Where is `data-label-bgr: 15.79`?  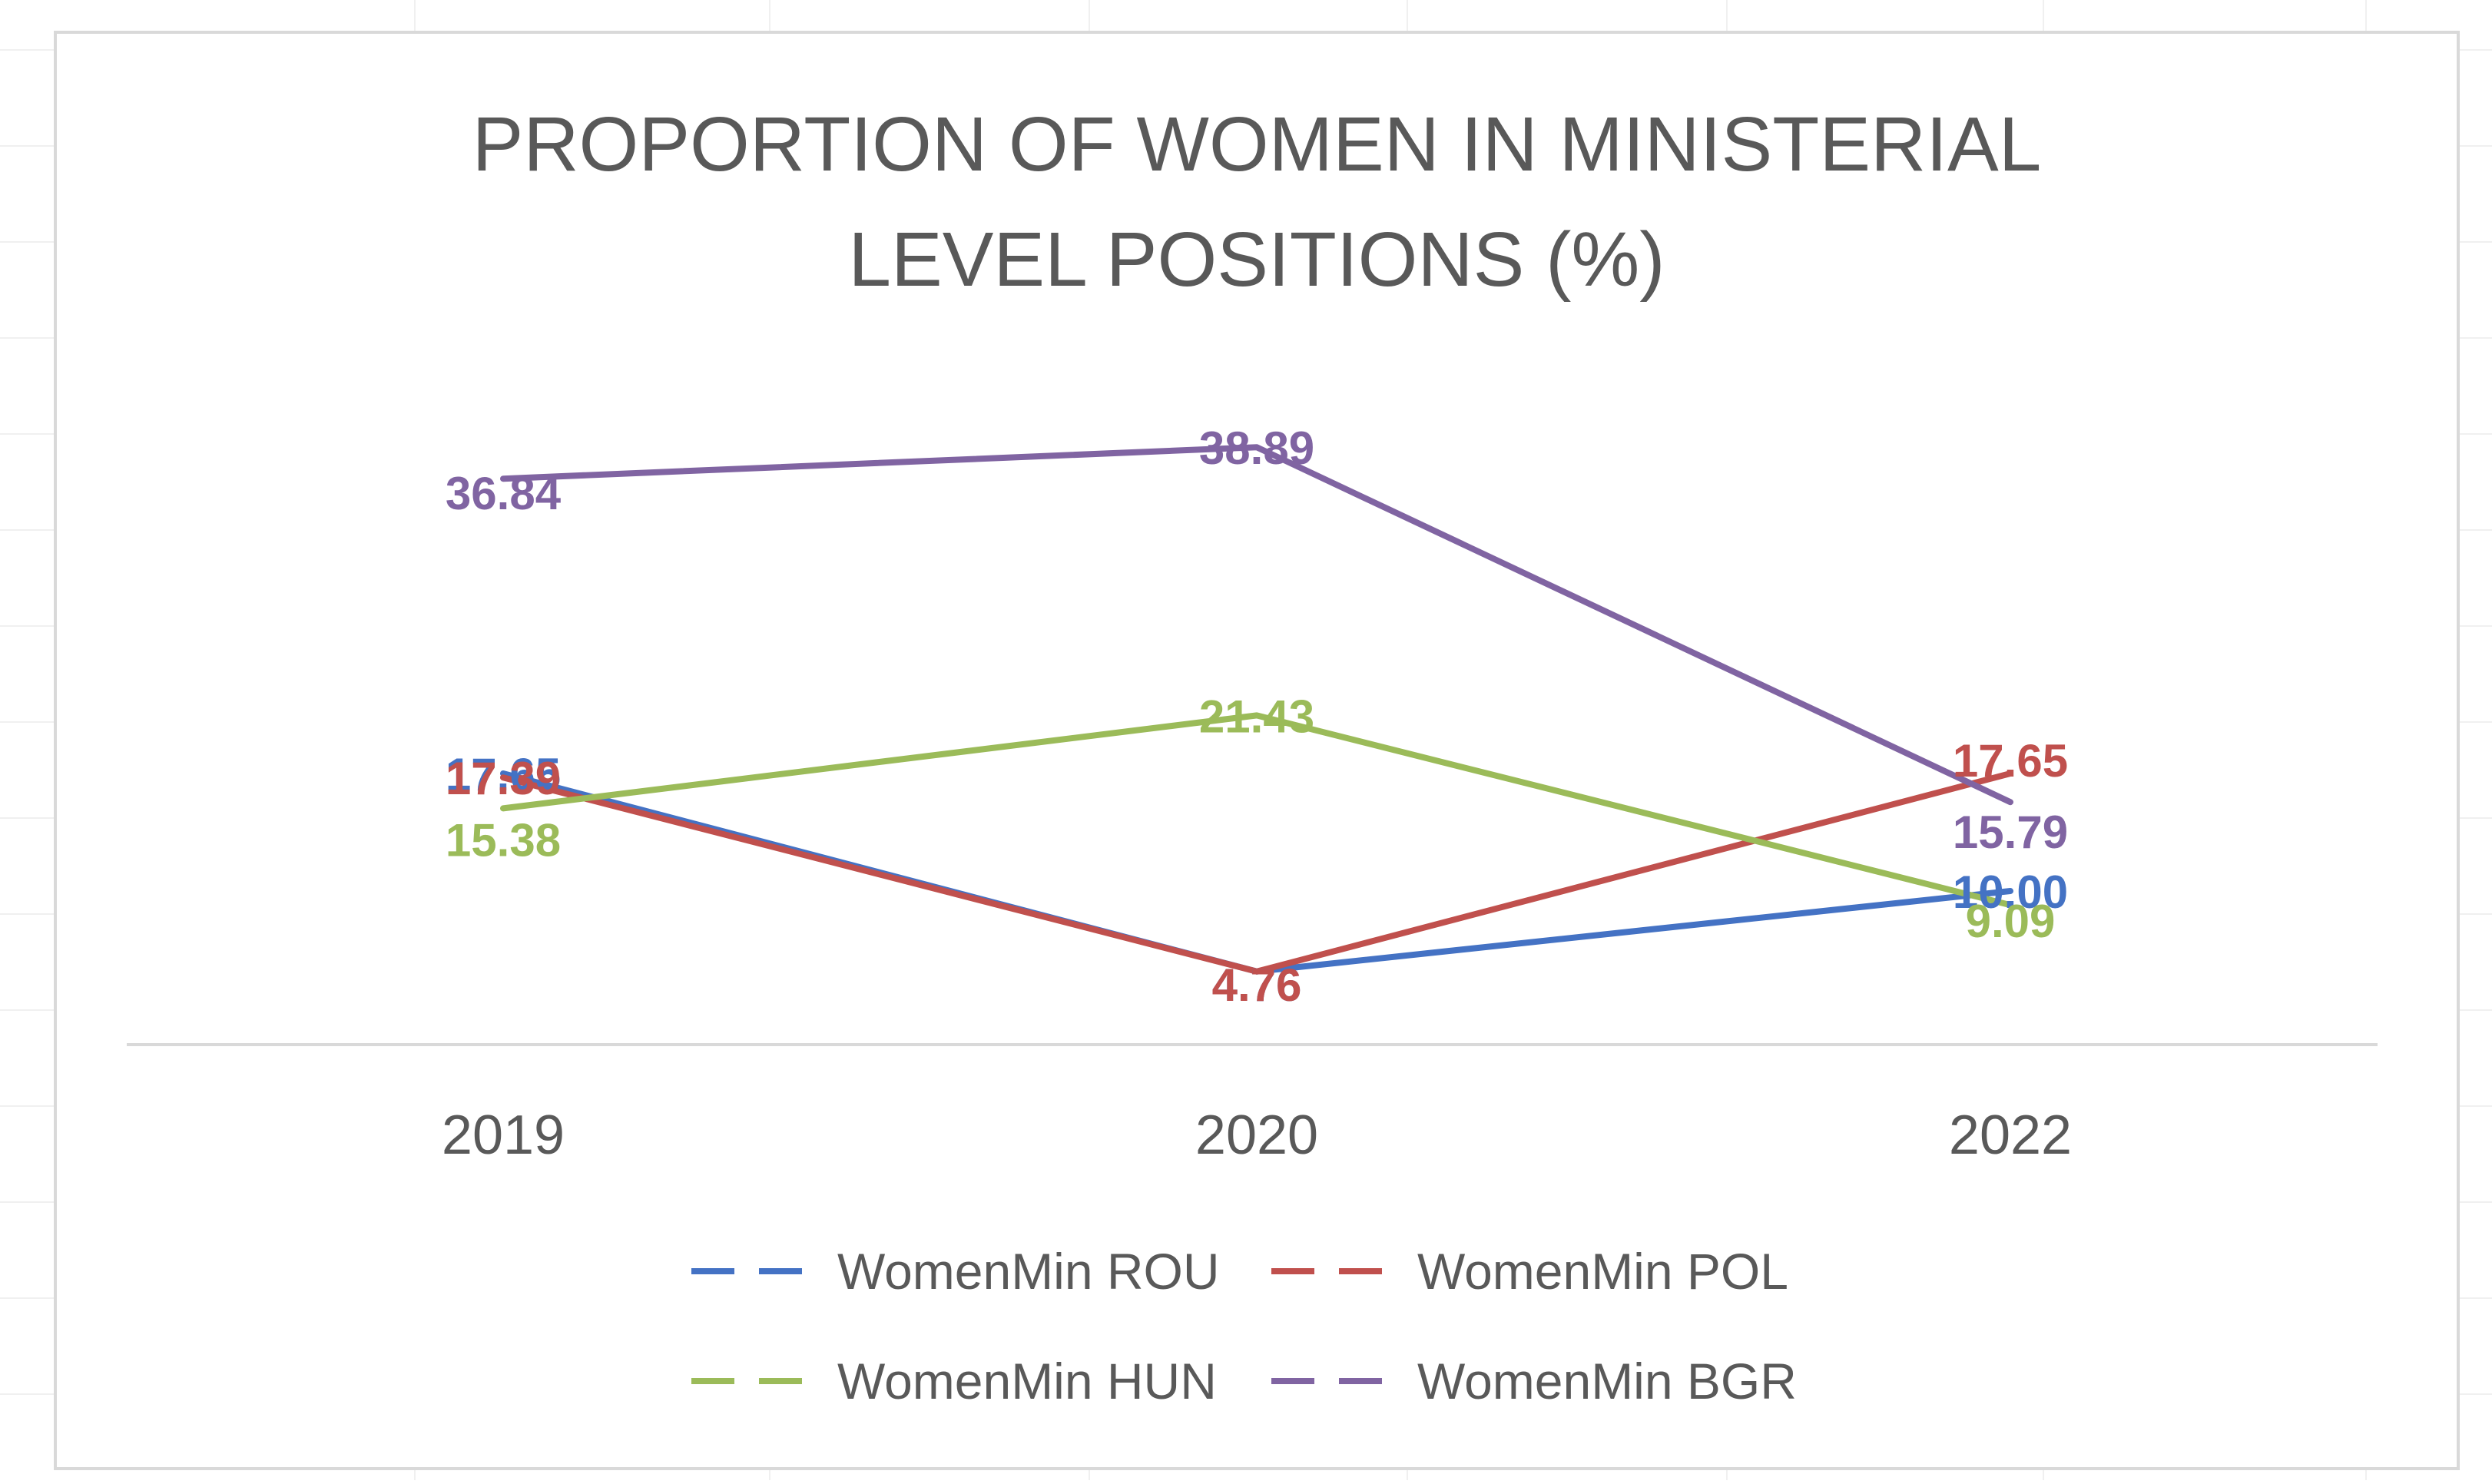 data-label-bgr: 15.79 is located at coordinates (2010, 832).